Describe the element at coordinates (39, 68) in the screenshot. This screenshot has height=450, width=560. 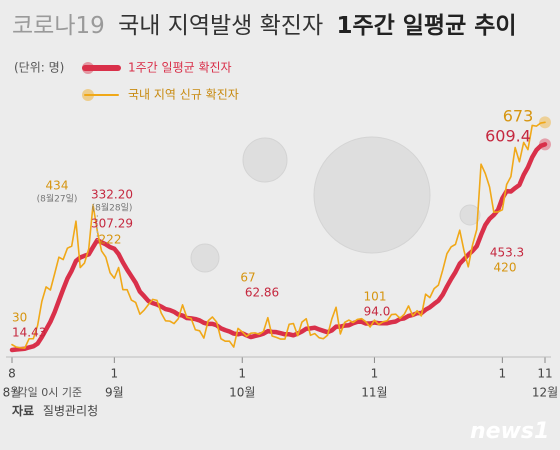
I see `unit-label: (단위: 명)` at that location.